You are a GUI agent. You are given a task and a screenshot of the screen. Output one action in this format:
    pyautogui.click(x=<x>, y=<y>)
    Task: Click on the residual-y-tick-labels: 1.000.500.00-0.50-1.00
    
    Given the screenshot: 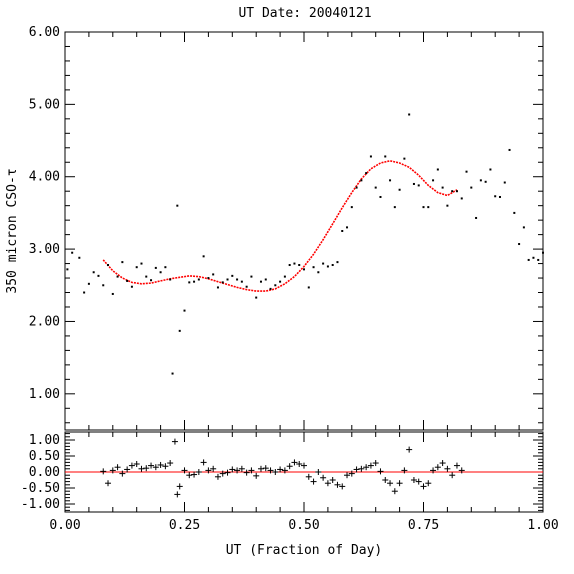 What is the action you would take?
    pyautogui.click(x=40, y=472)
    